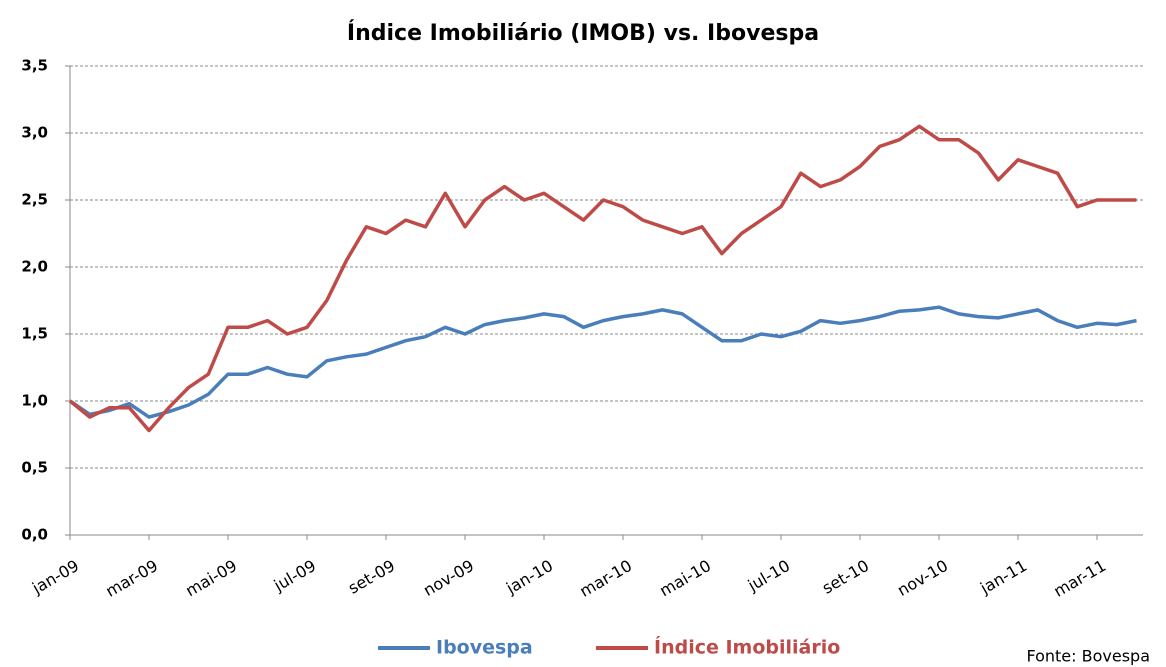 The height and width of the screenshot is (667, 1166). Describe the element at coordinates (747, 647) in the screenshot. I see `legend-label: Índice Imobiliário` at that location.